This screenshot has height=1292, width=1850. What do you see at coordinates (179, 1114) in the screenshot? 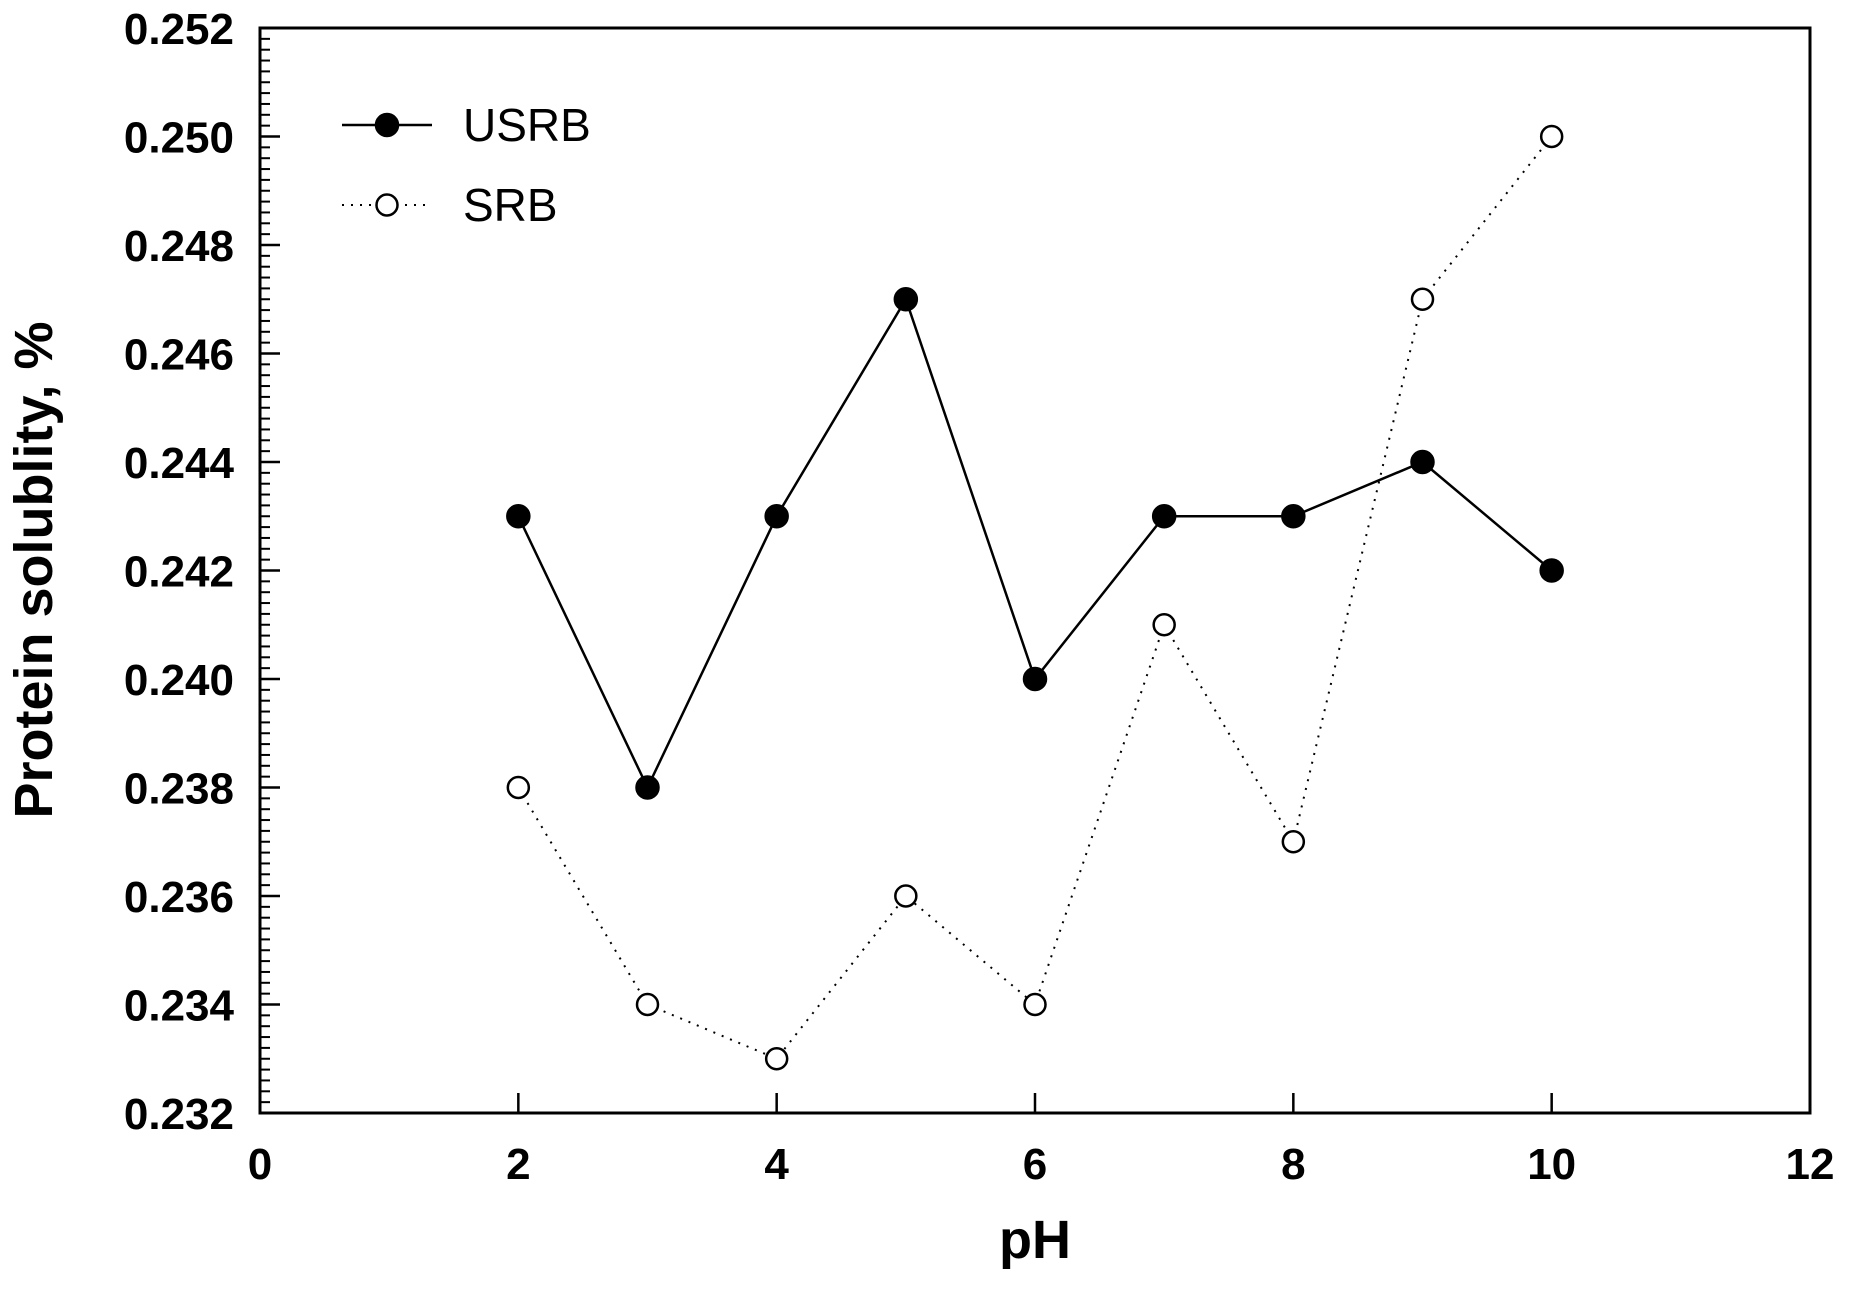
I see `y-tick-label: 0.232` at bounding box center [179, 1114].